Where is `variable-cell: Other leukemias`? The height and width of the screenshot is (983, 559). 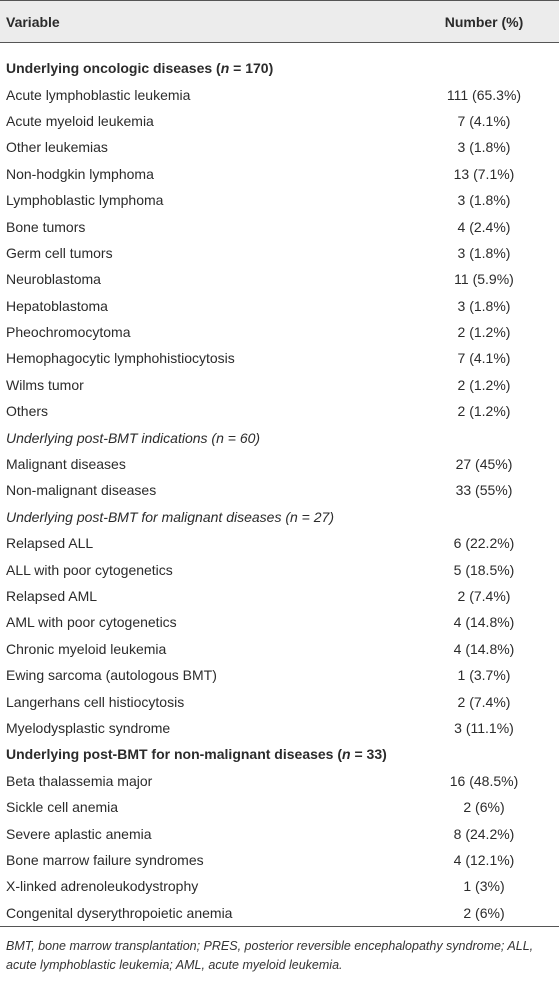
variable-cell: Other leukemias is located at coordinates (57, 147).